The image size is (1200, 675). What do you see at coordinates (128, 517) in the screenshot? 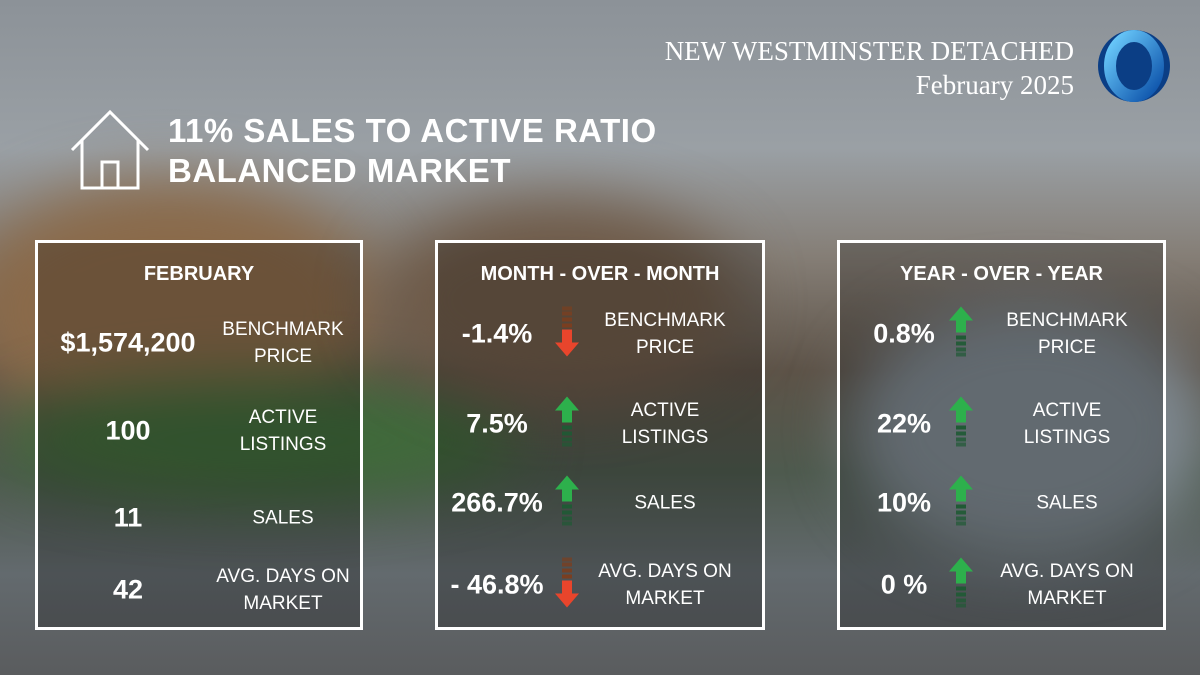
I see `metric-value: 11` at bounding box center [128, 517].